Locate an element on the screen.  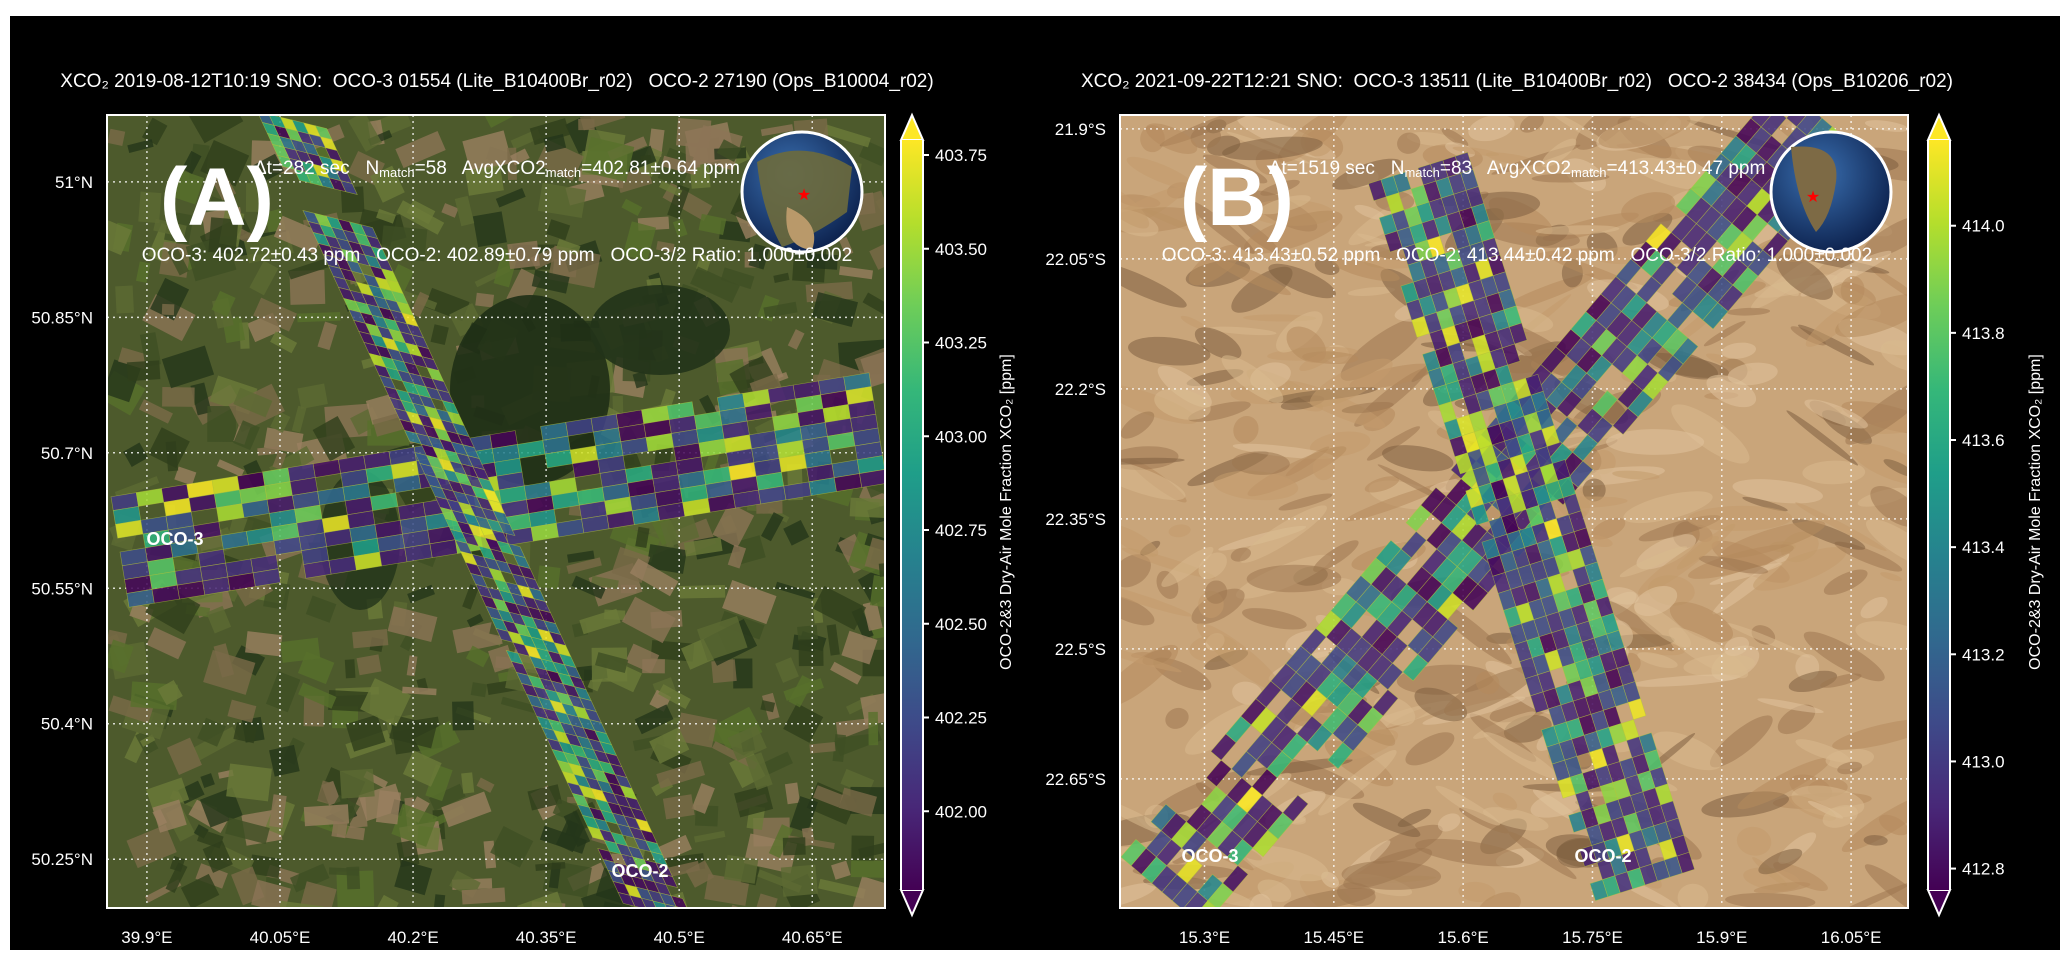
colorbar-tick-label: 403.75 is located at coordinates (961, 155).